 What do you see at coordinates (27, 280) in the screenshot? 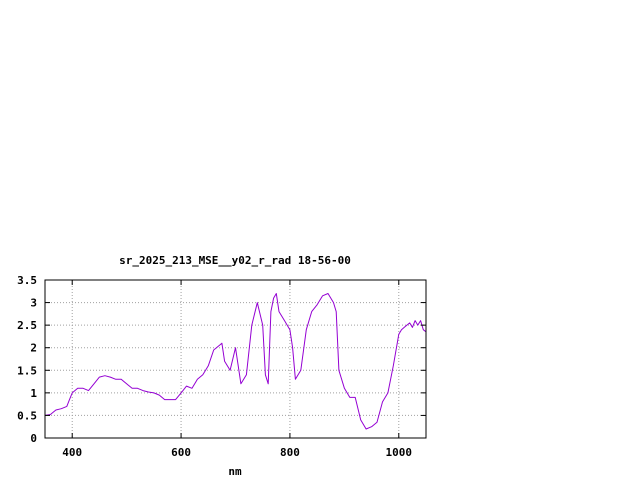
I see `y-tick-label: 3.5` at bounding box center [27, 280].